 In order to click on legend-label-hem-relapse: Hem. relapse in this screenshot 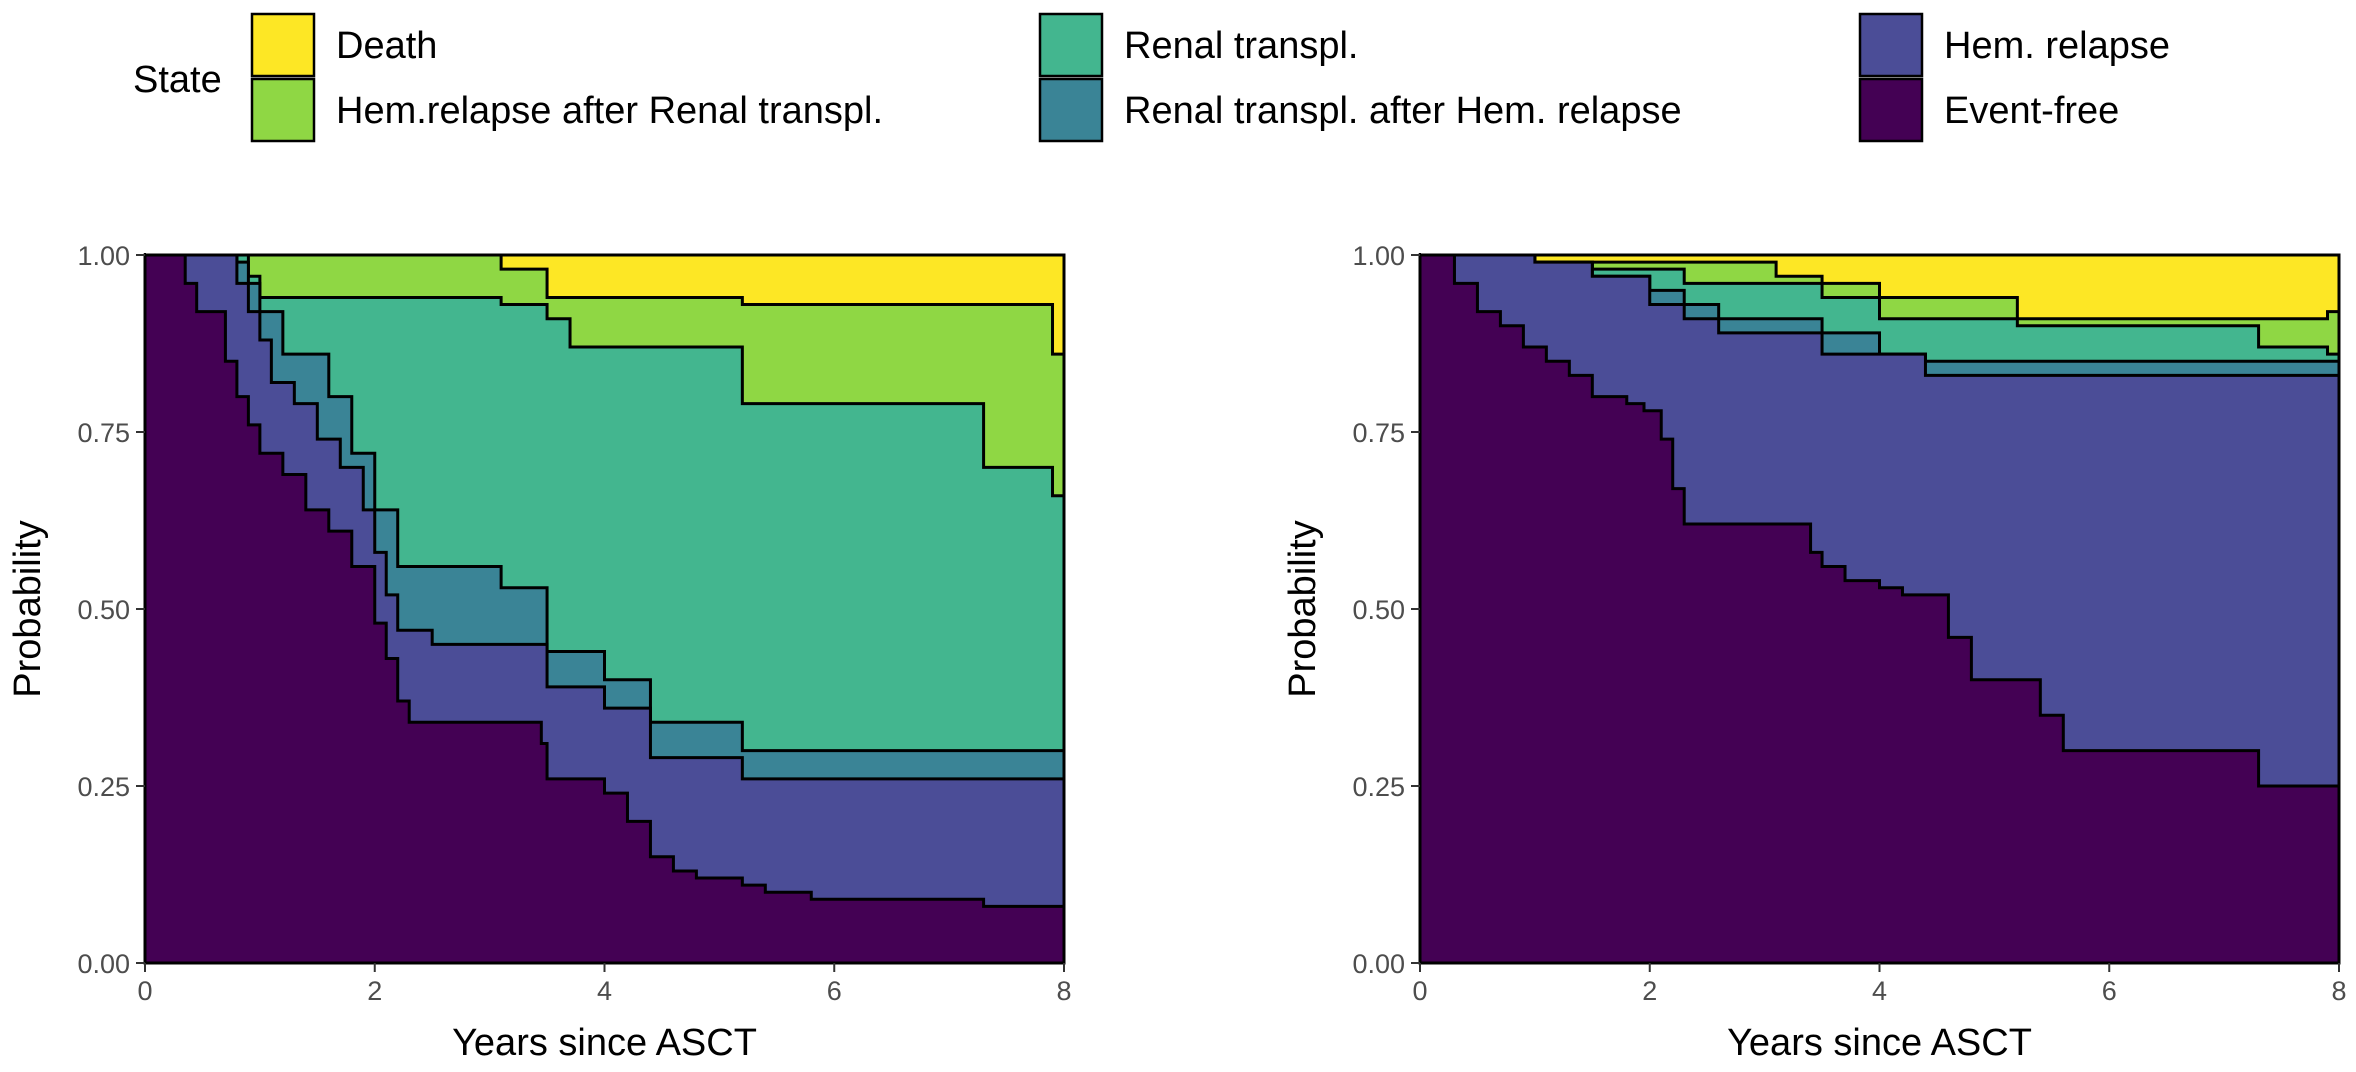, I will do `click(2057, 46)`.